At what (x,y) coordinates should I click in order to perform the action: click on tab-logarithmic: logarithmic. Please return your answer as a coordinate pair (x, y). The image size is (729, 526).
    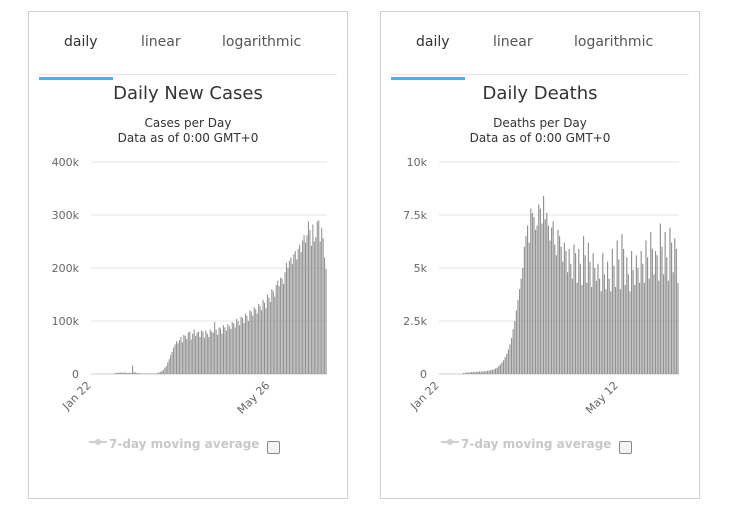
    Looking at the image, I should click on (262, 42).